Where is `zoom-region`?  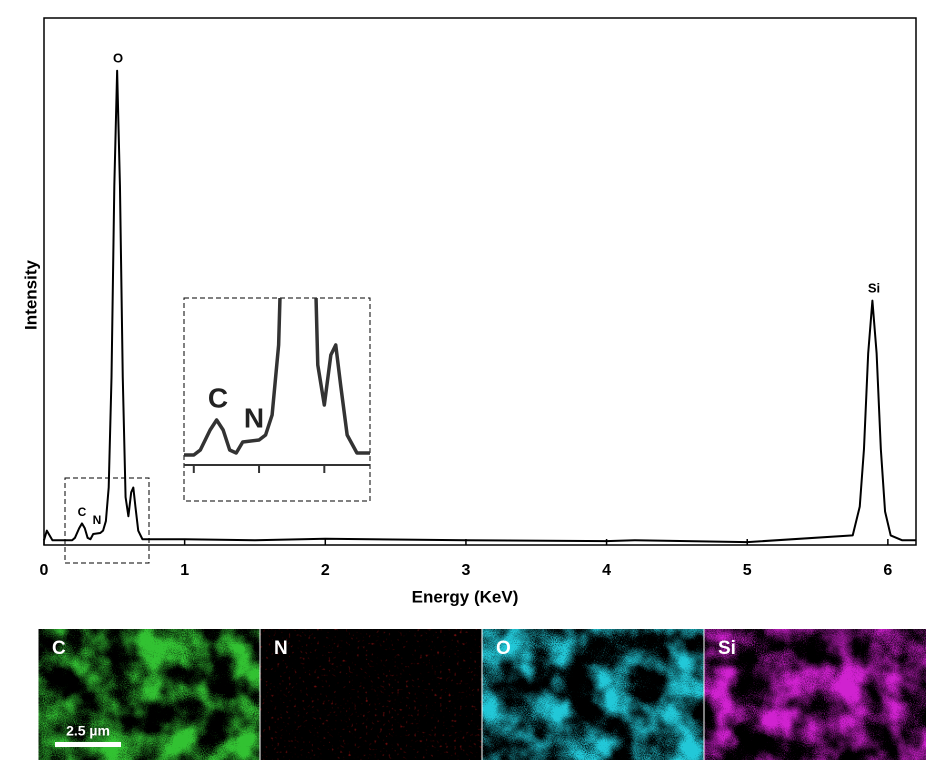
zoom-region is located at coordinates (107, 520).